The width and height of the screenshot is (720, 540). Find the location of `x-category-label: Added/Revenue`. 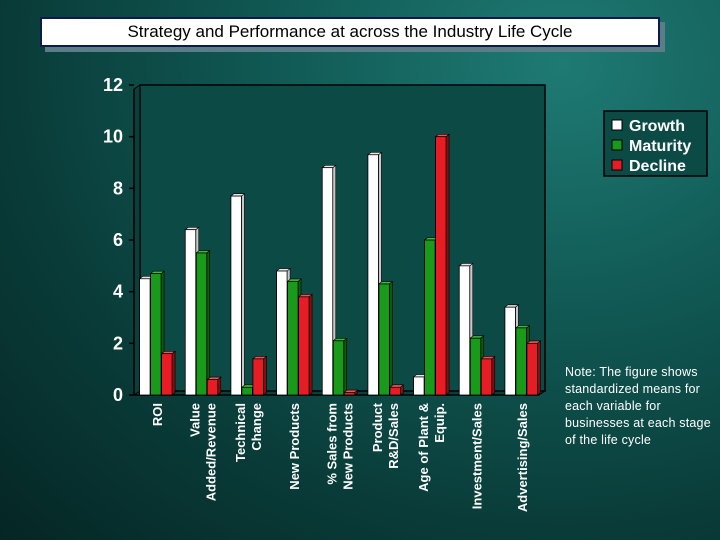

x-category-label: Added/Revenue is located at coordinates (211, 452).